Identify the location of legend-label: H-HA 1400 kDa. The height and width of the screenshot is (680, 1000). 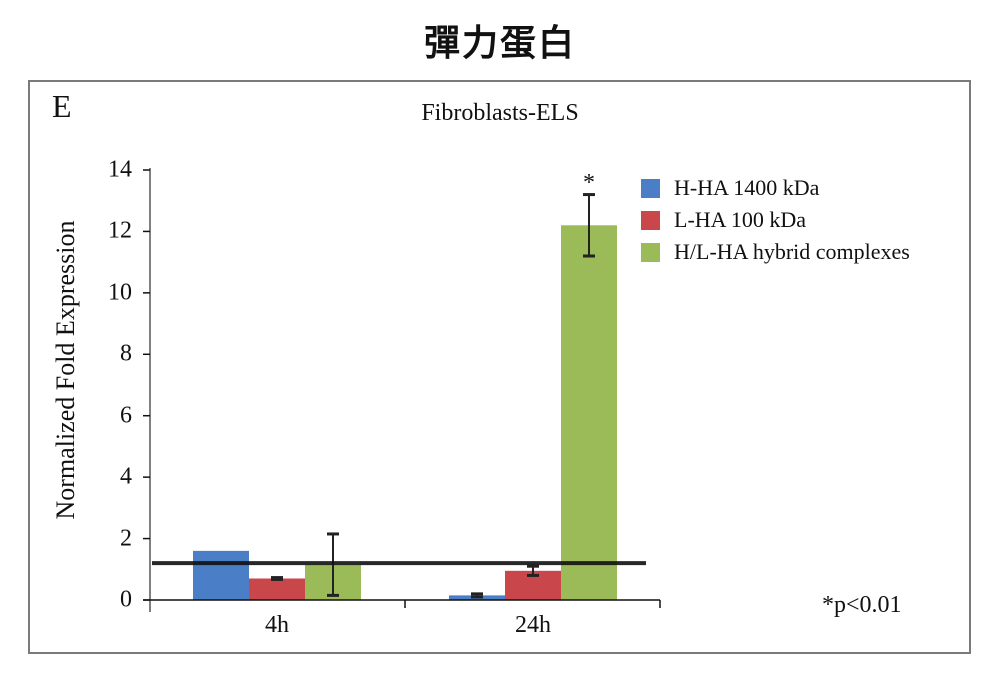
(747, 187).